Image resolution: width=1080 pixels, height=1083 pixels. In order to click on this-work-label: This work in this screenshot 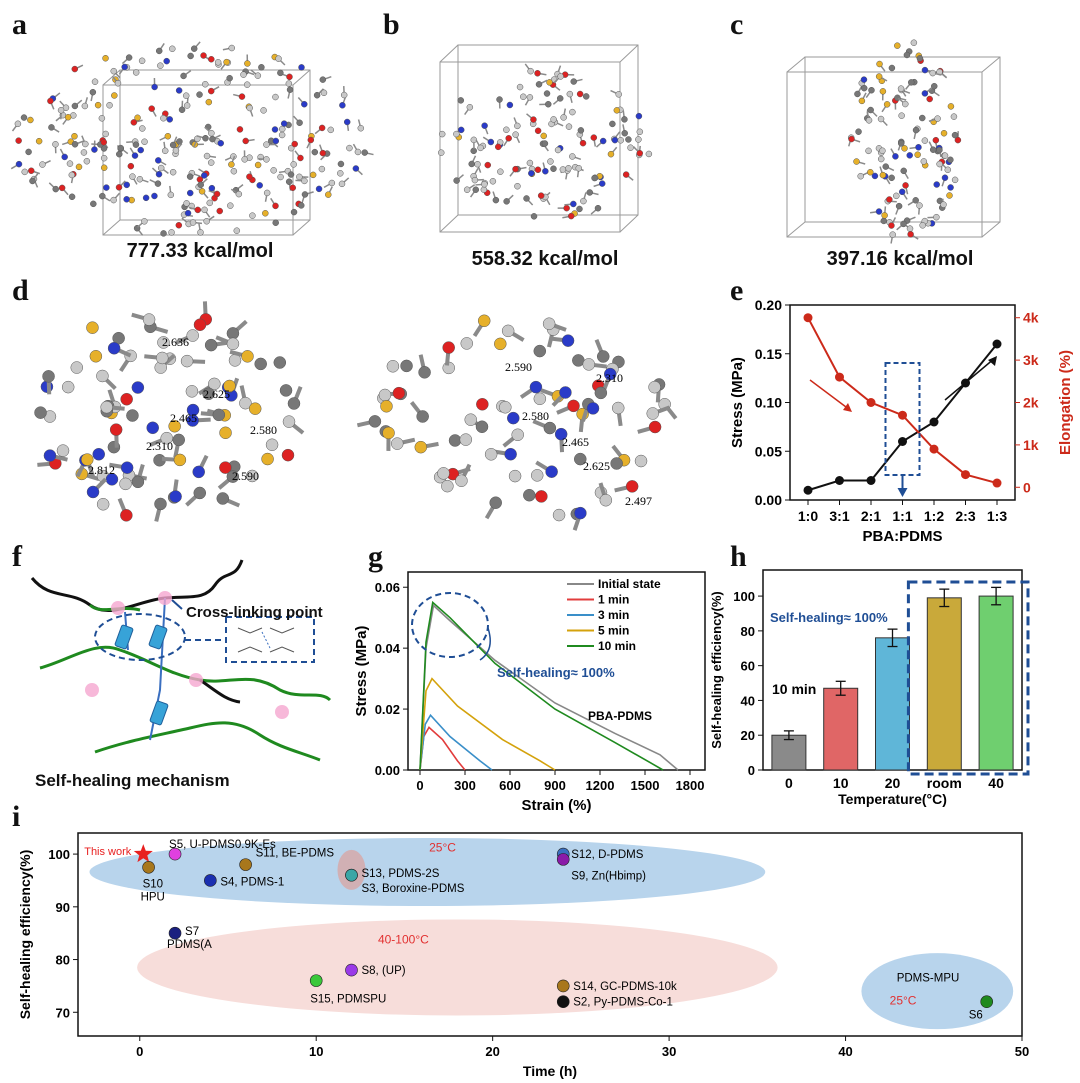, I will do `click(108, 852)`.